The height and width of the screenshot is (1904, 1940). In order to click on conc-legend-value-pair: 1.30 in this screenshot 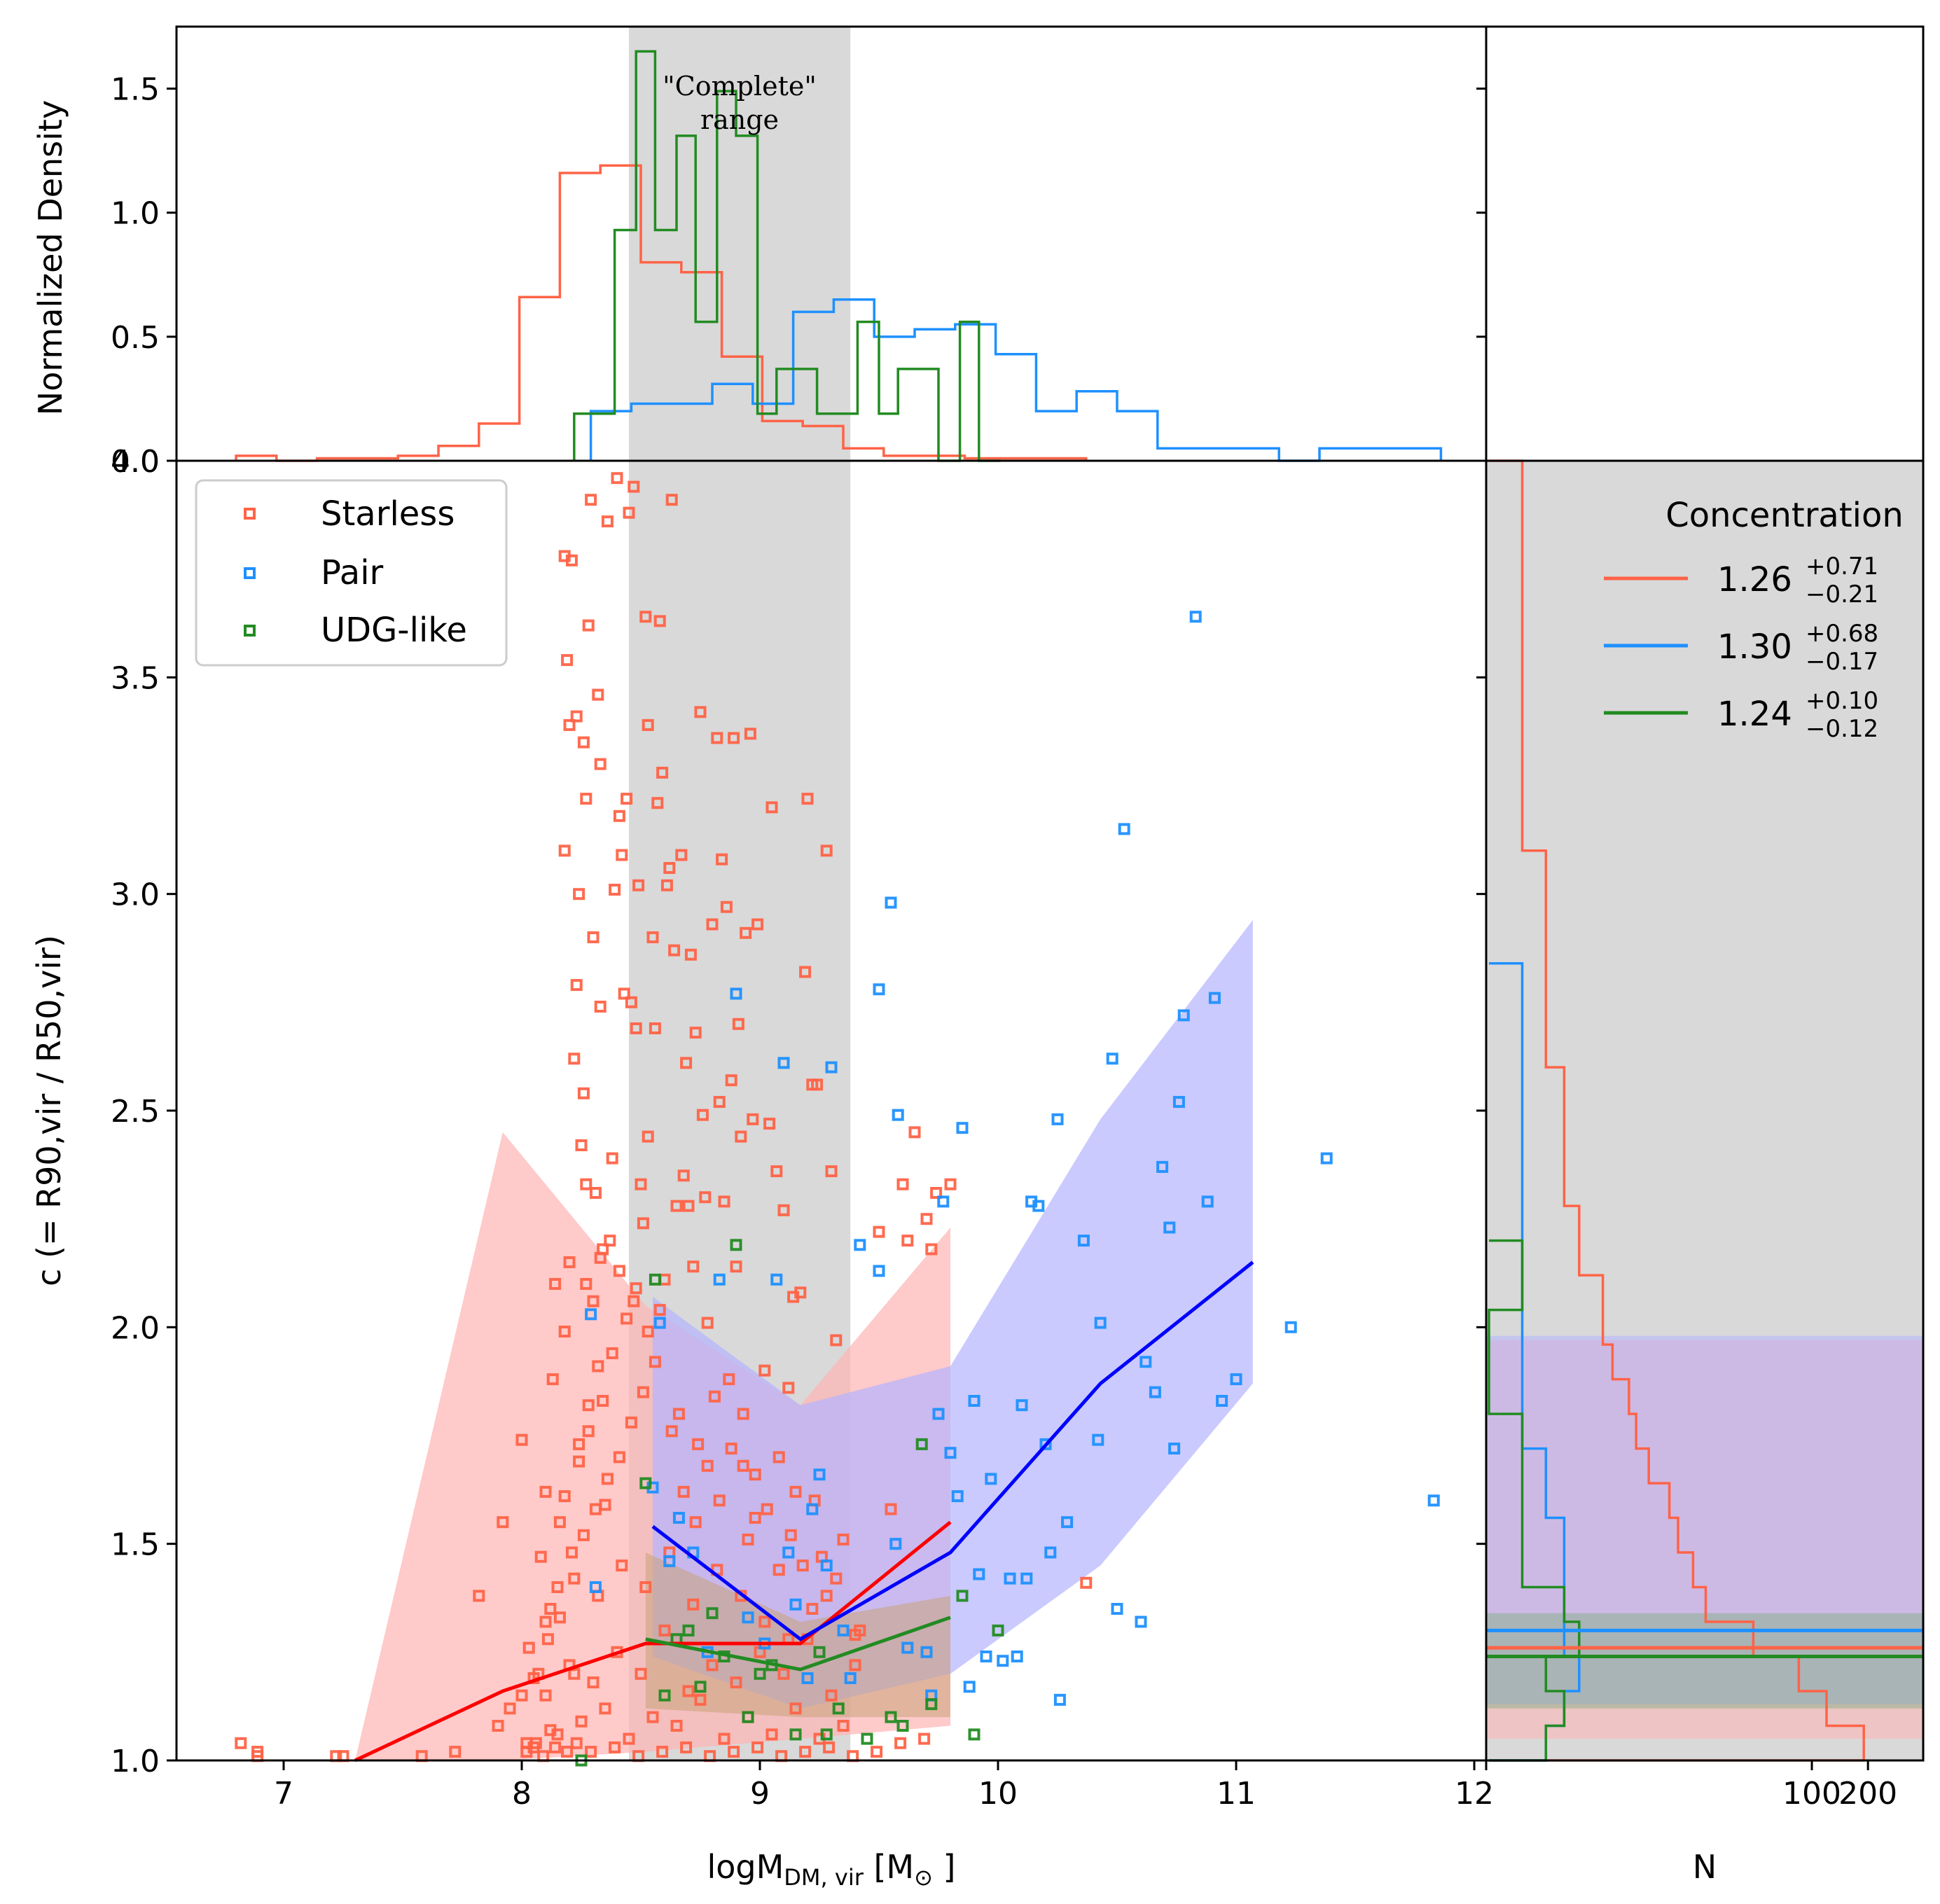, I will do `click(1754, 647)`.